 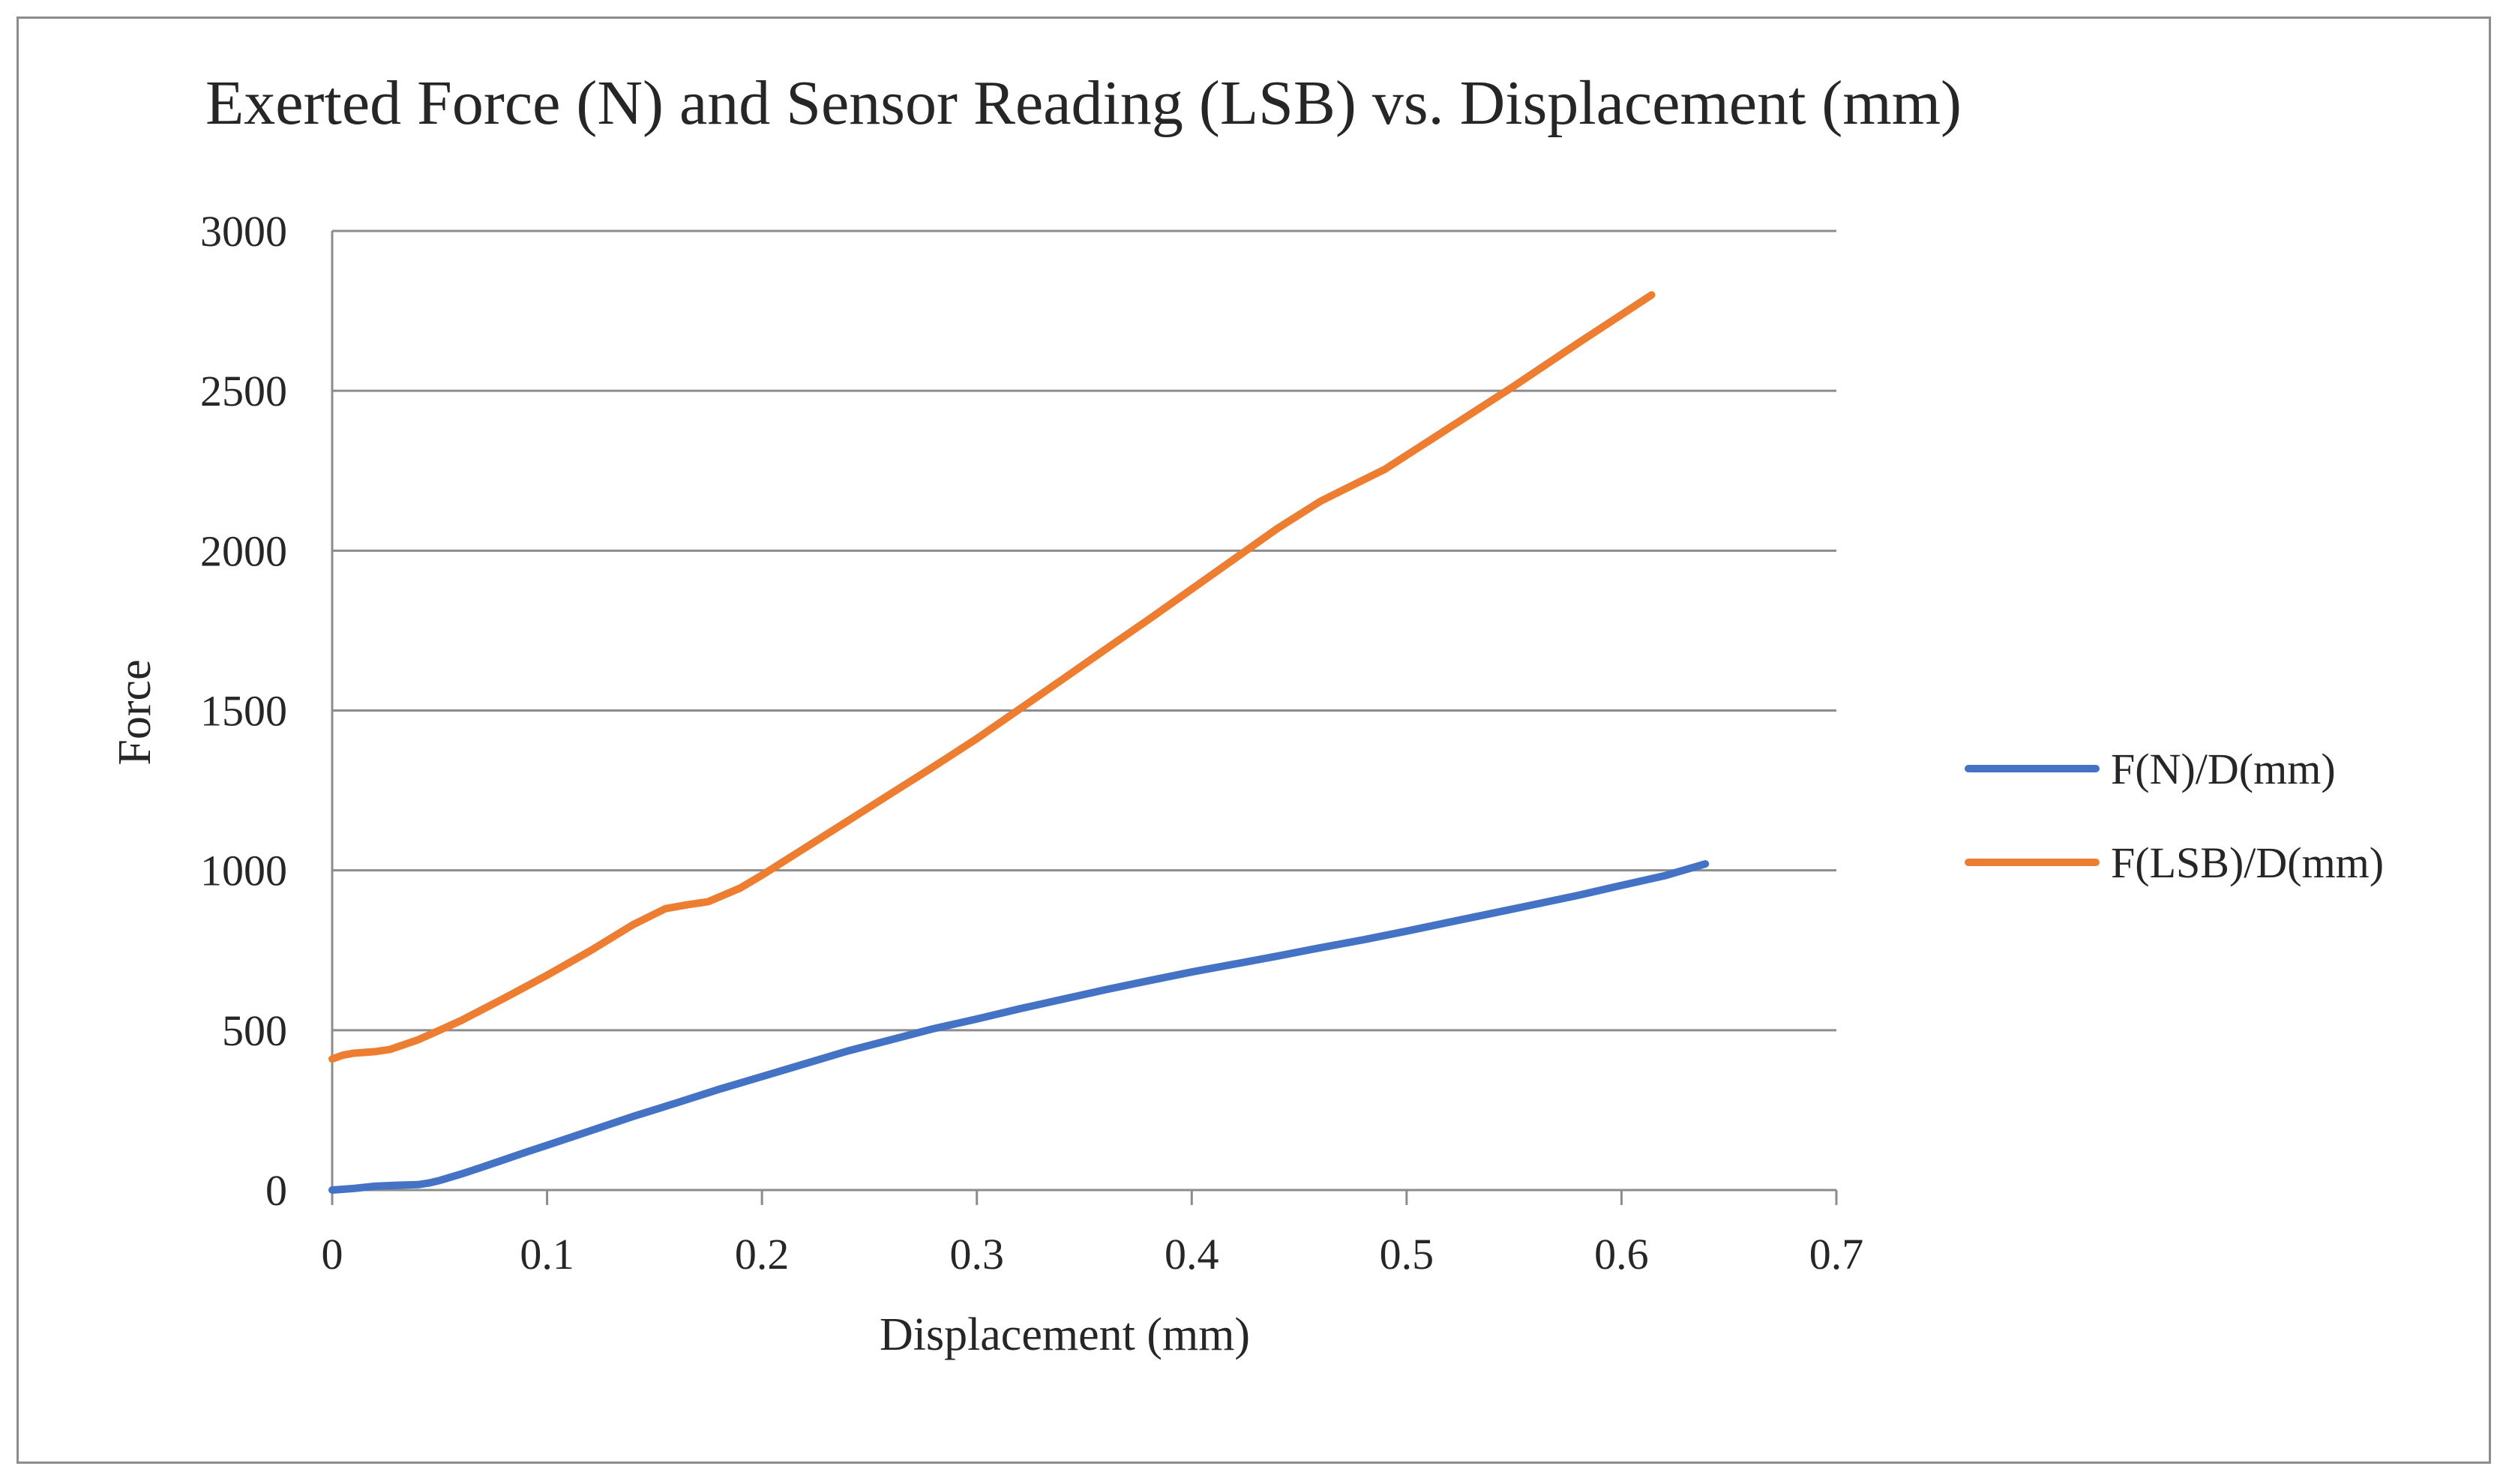 I want to click on x-tick-label: 0, so click(x=332, y=1254).